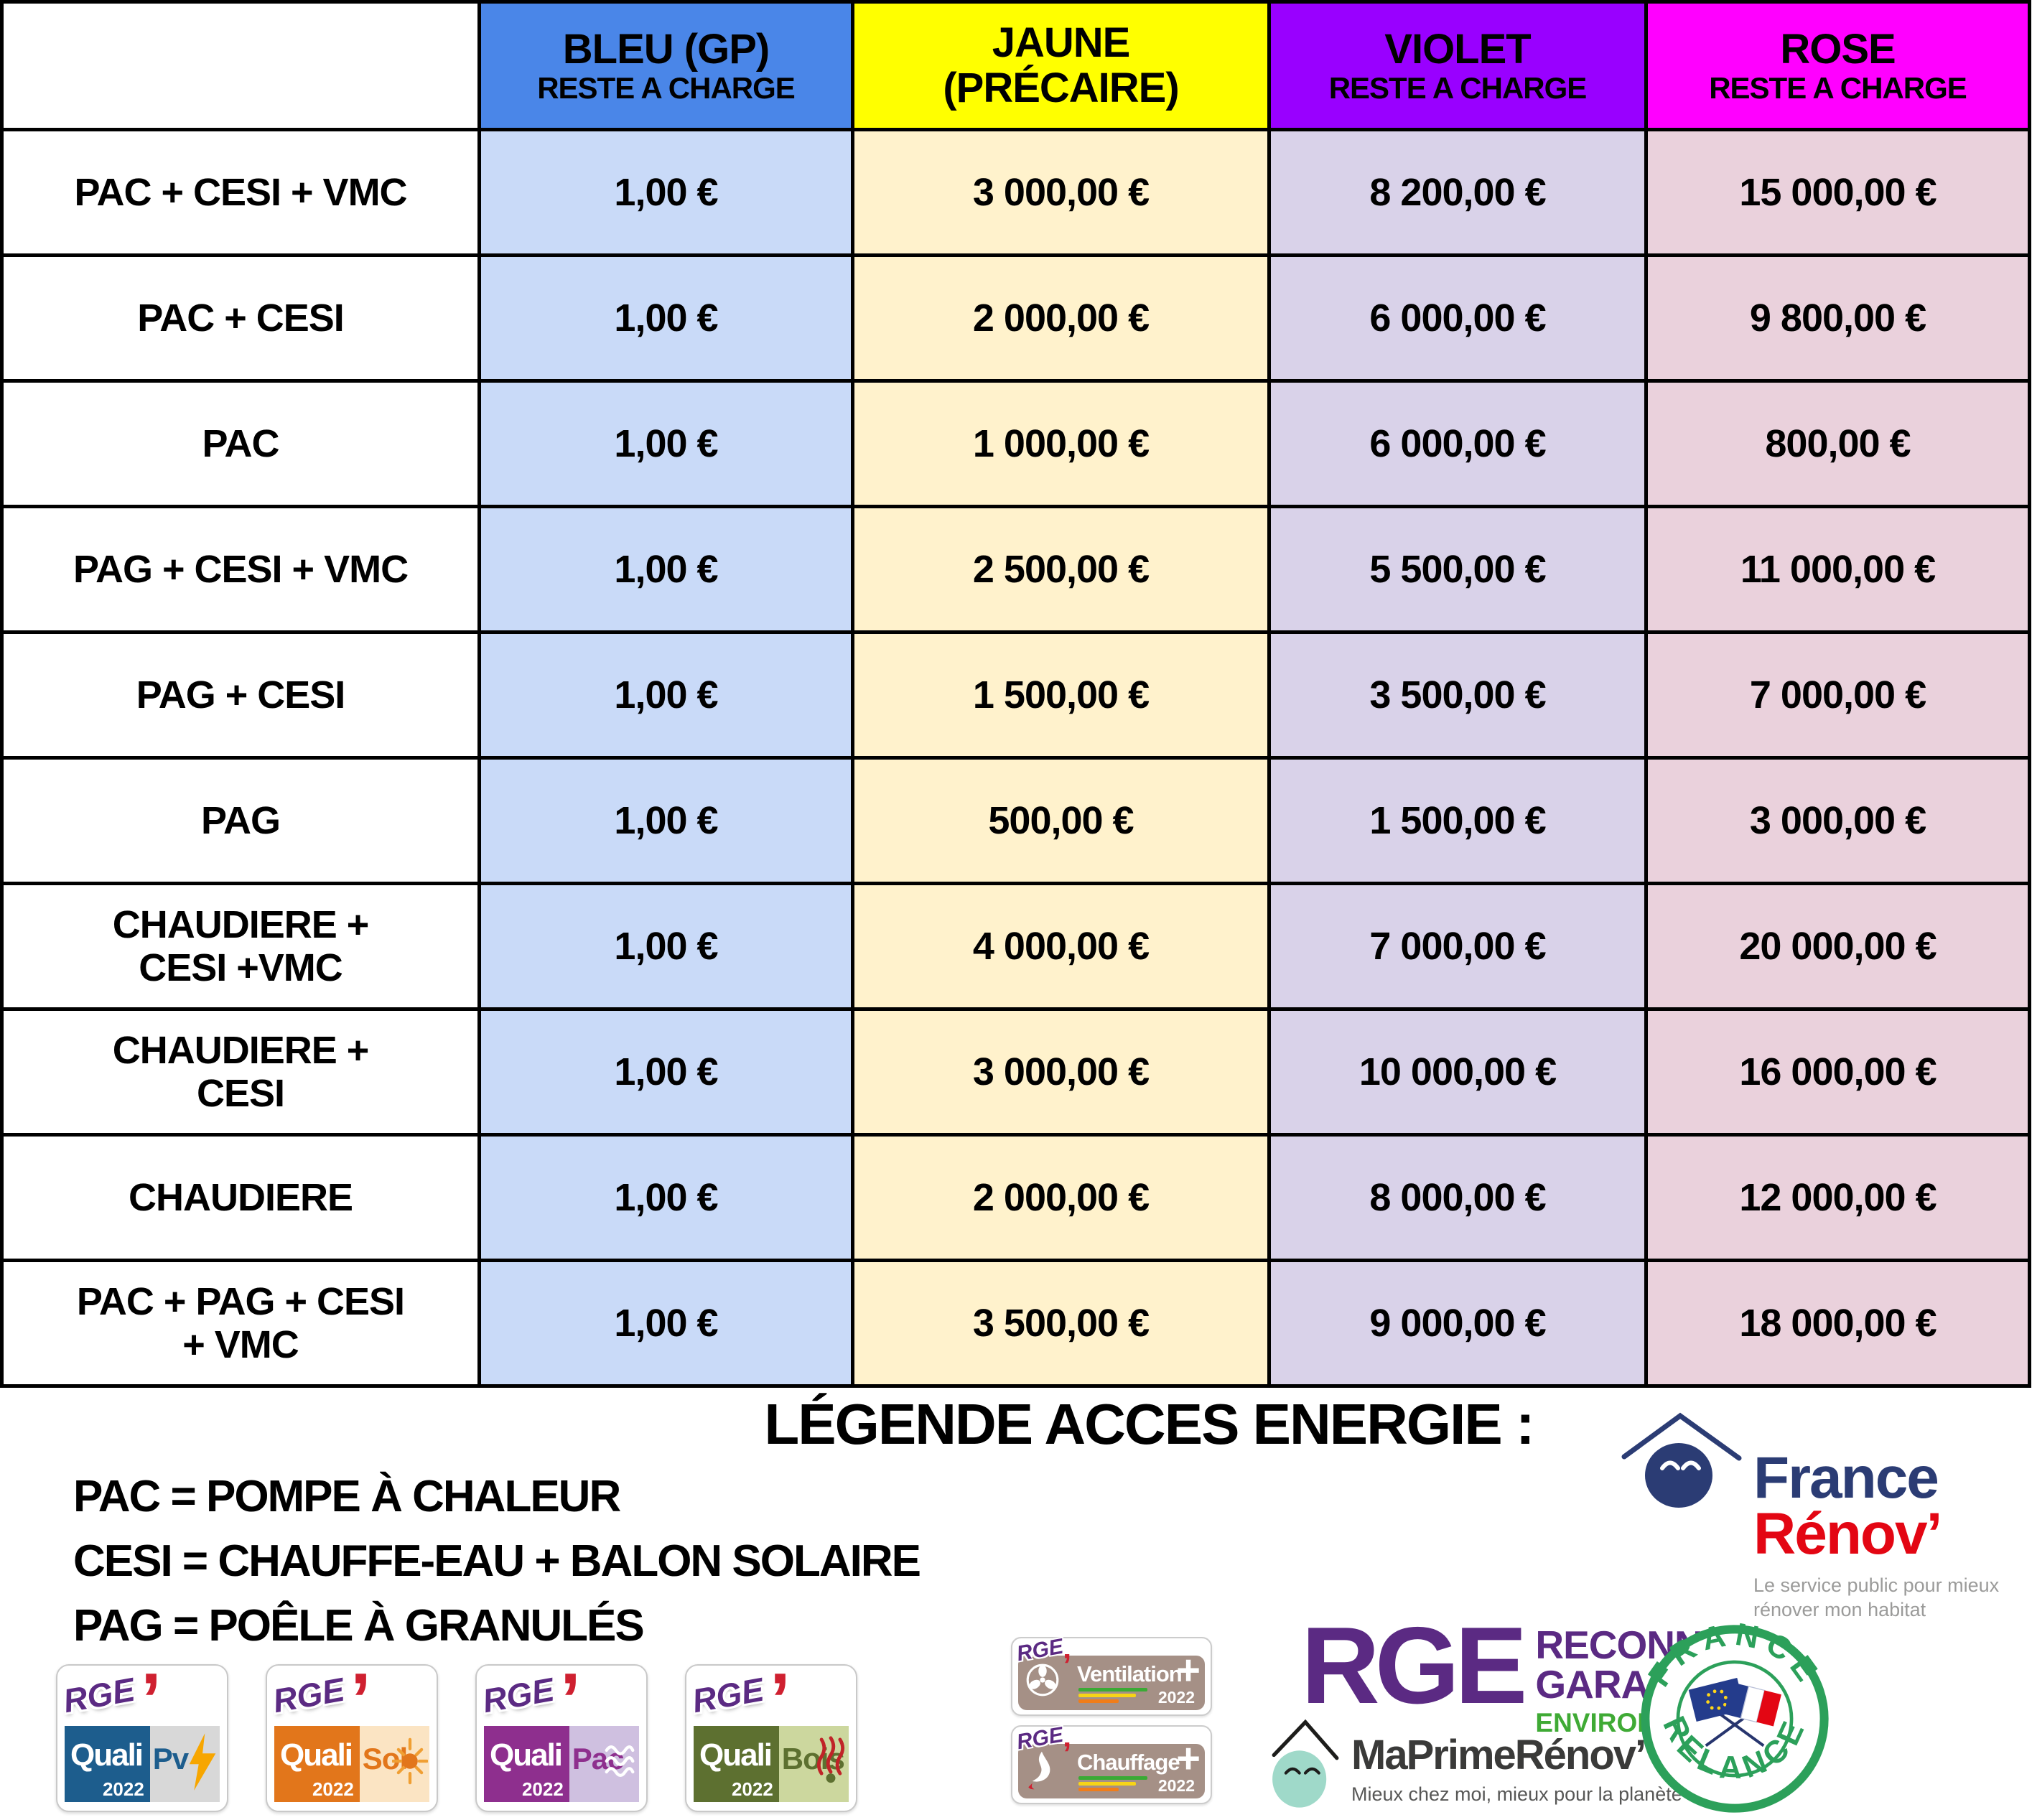 This screenshot has width=2032, height=1820. I want to click on rge-chauffage-plus-badge: RGE’ Chauffage +2022, so click(1111, 1763).